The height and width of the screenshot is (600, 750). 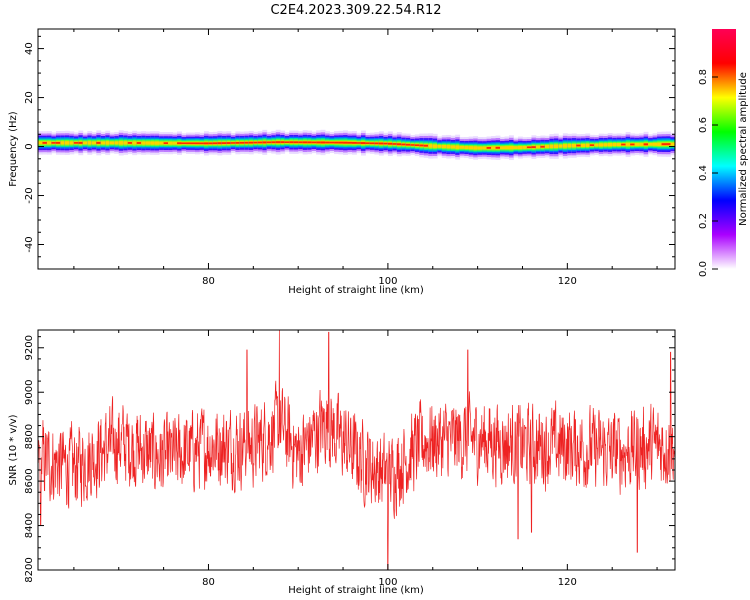 What do you see at coordinates (208, 582) in the screenshot?
I see `snr-x-tick-label: 80` at bounding box center [208, 582].